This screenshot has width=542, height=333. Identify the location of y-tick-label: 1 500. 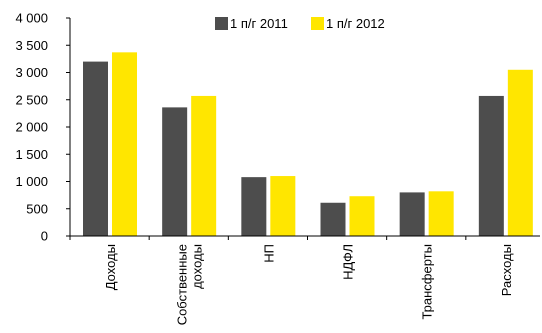
(31, 154).